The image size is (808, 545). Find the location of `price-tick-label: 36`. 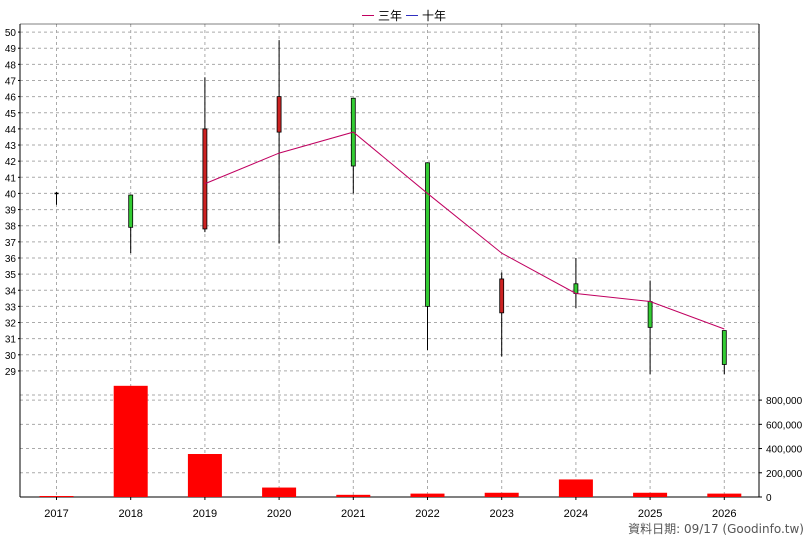

price-tick-label: 36 is located at coordinates (11, 259).